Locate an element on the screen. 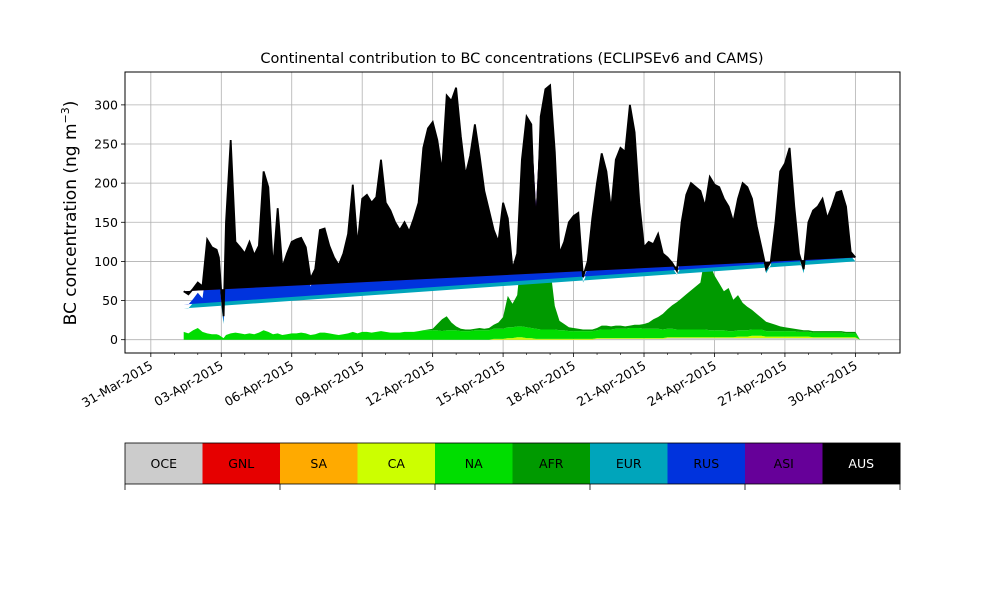  legend-swatch-gnl is located at coordinates (241, 463).